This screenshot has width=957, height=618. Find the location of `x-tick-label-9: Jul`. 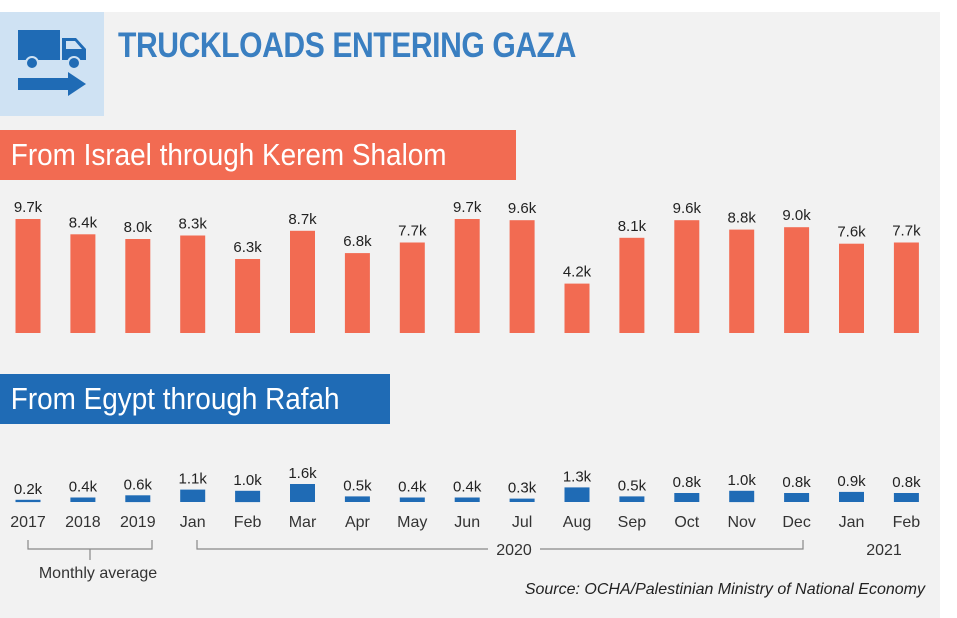

x-tick-label-9: Jul is located at coordinates (522, 522).